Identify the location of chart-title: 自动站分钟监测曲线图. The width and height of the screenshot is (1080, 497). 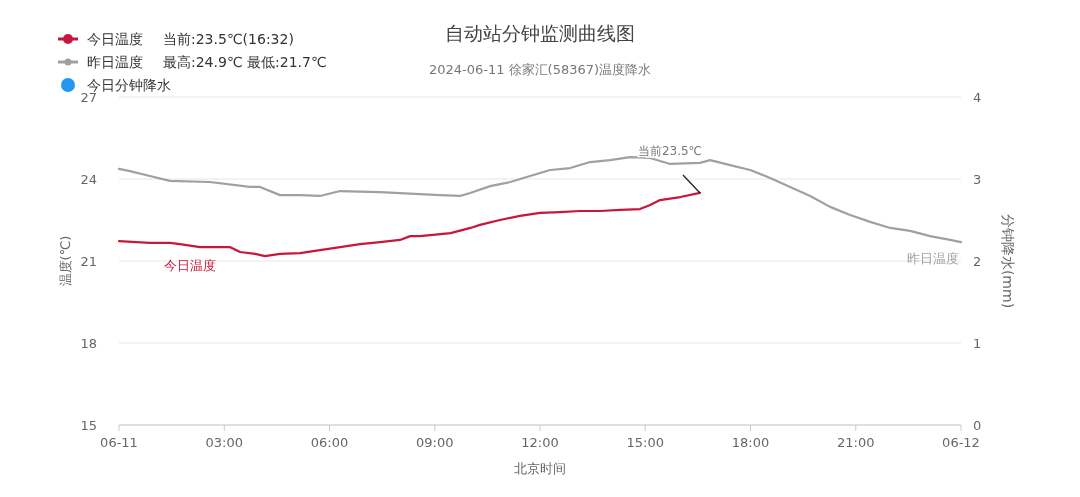
(540, 33).